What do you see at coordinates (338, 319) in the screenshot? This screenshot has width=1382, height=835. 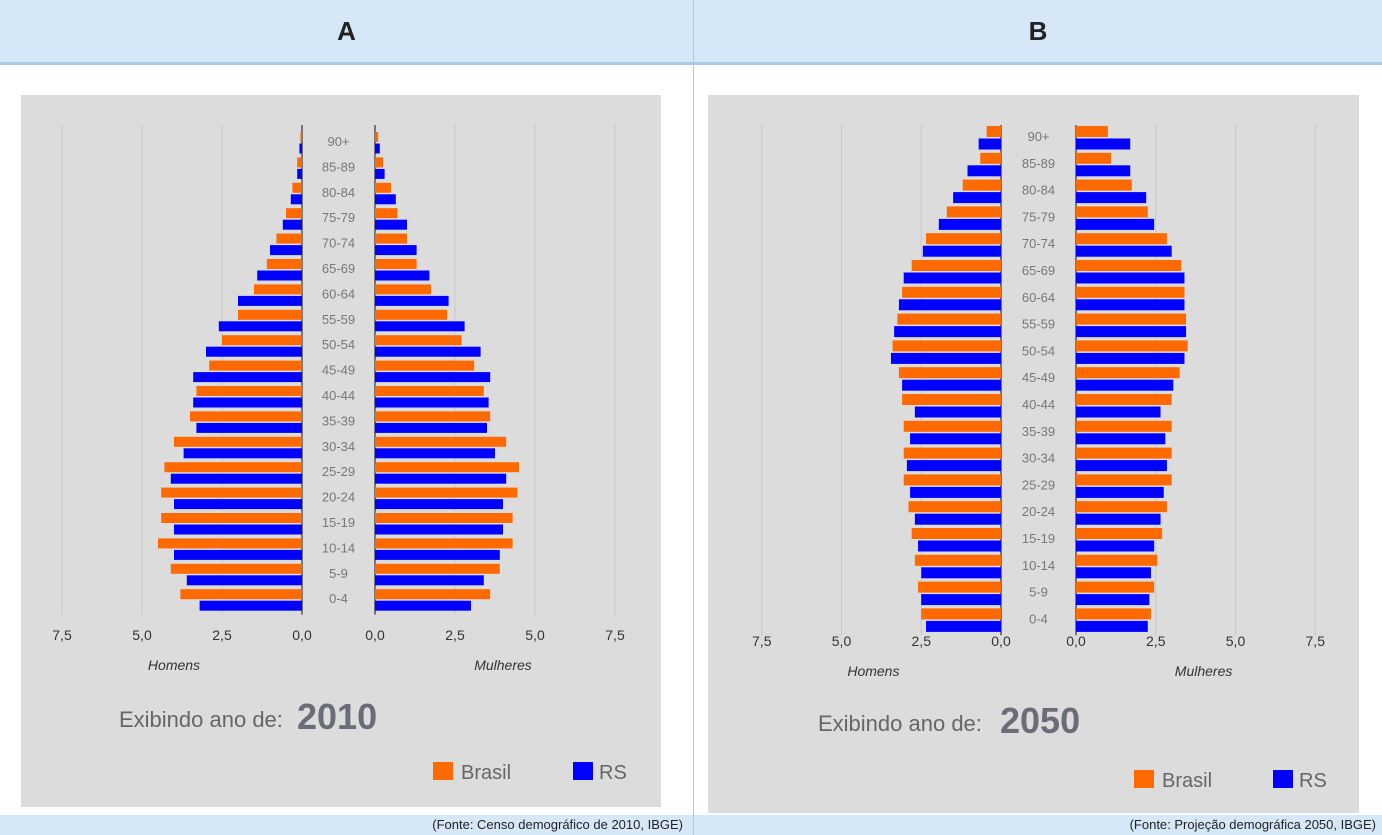 I see `age-group-label: 55-59` at bounding box center [338, 319].